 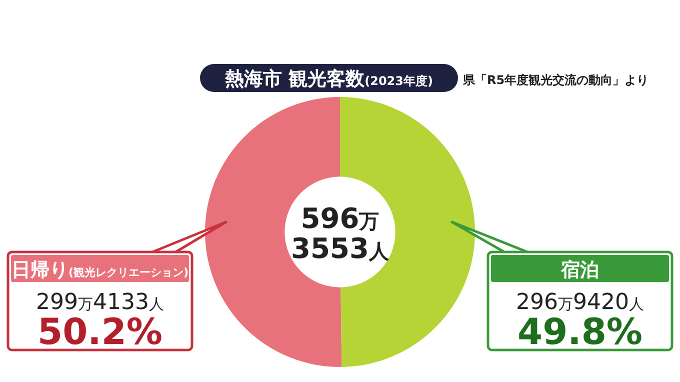 I want to click on text: 596万 3553人, so click(x=340, y=233).